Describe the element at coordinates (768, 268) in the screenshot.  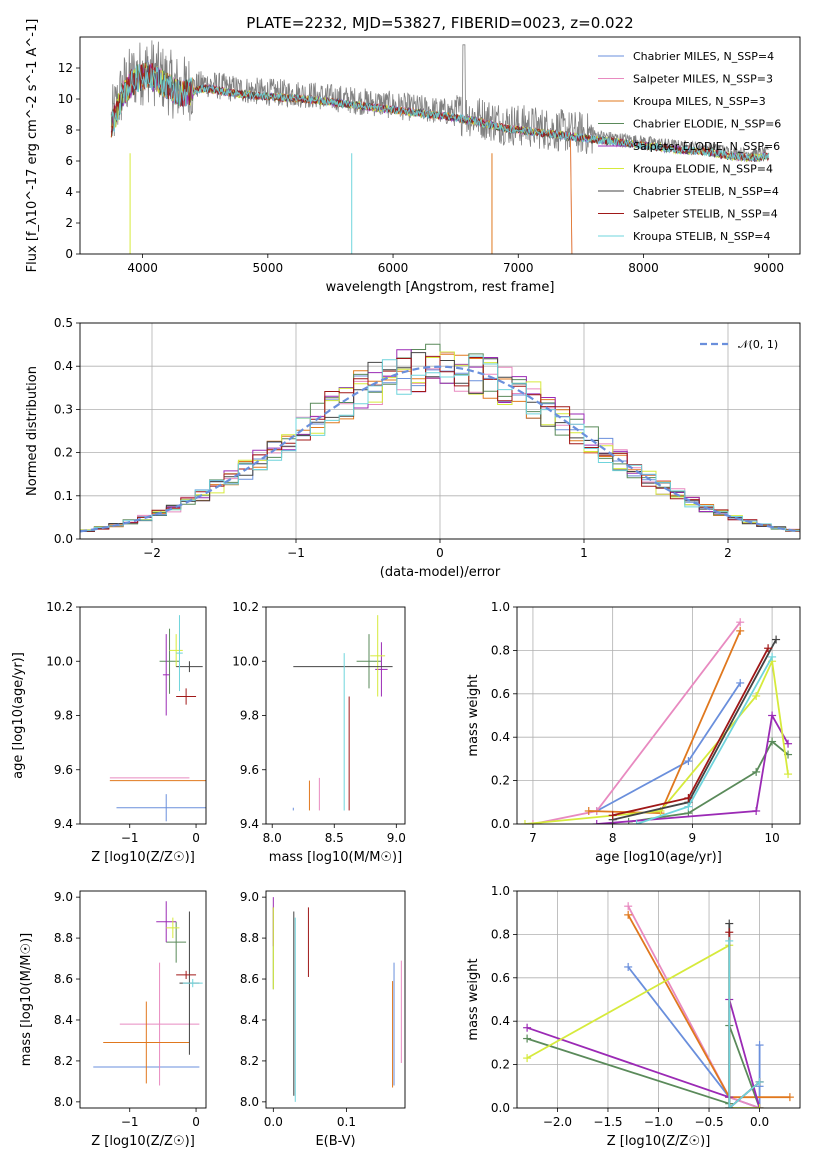
I see `x-tick-label: 9000` at that location.